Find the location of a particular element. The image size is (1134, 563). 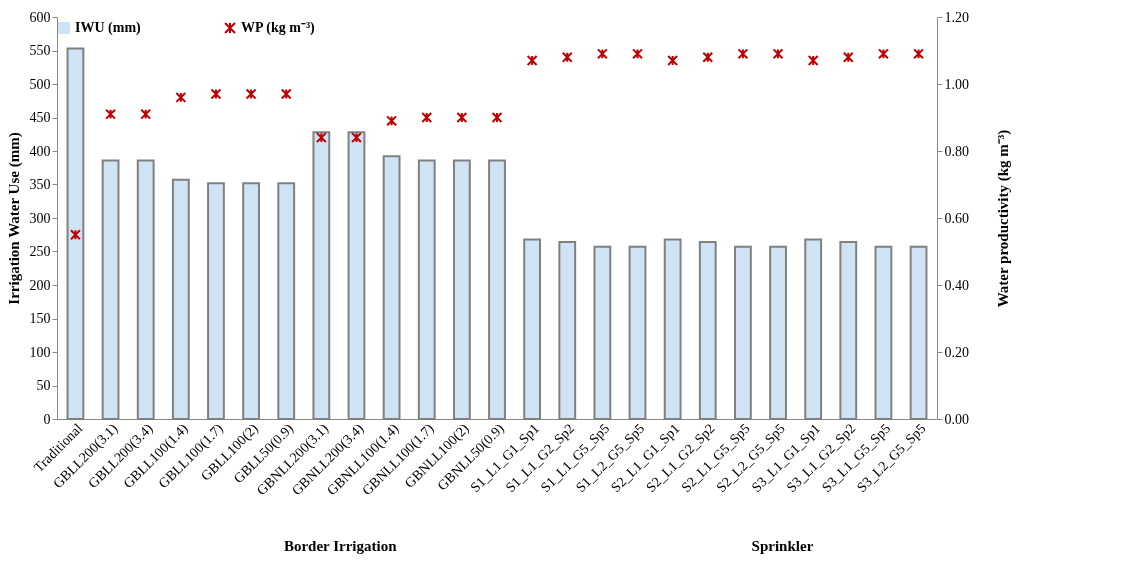

y2-tick-label: 1.00 is located at coordinates (956, 84).